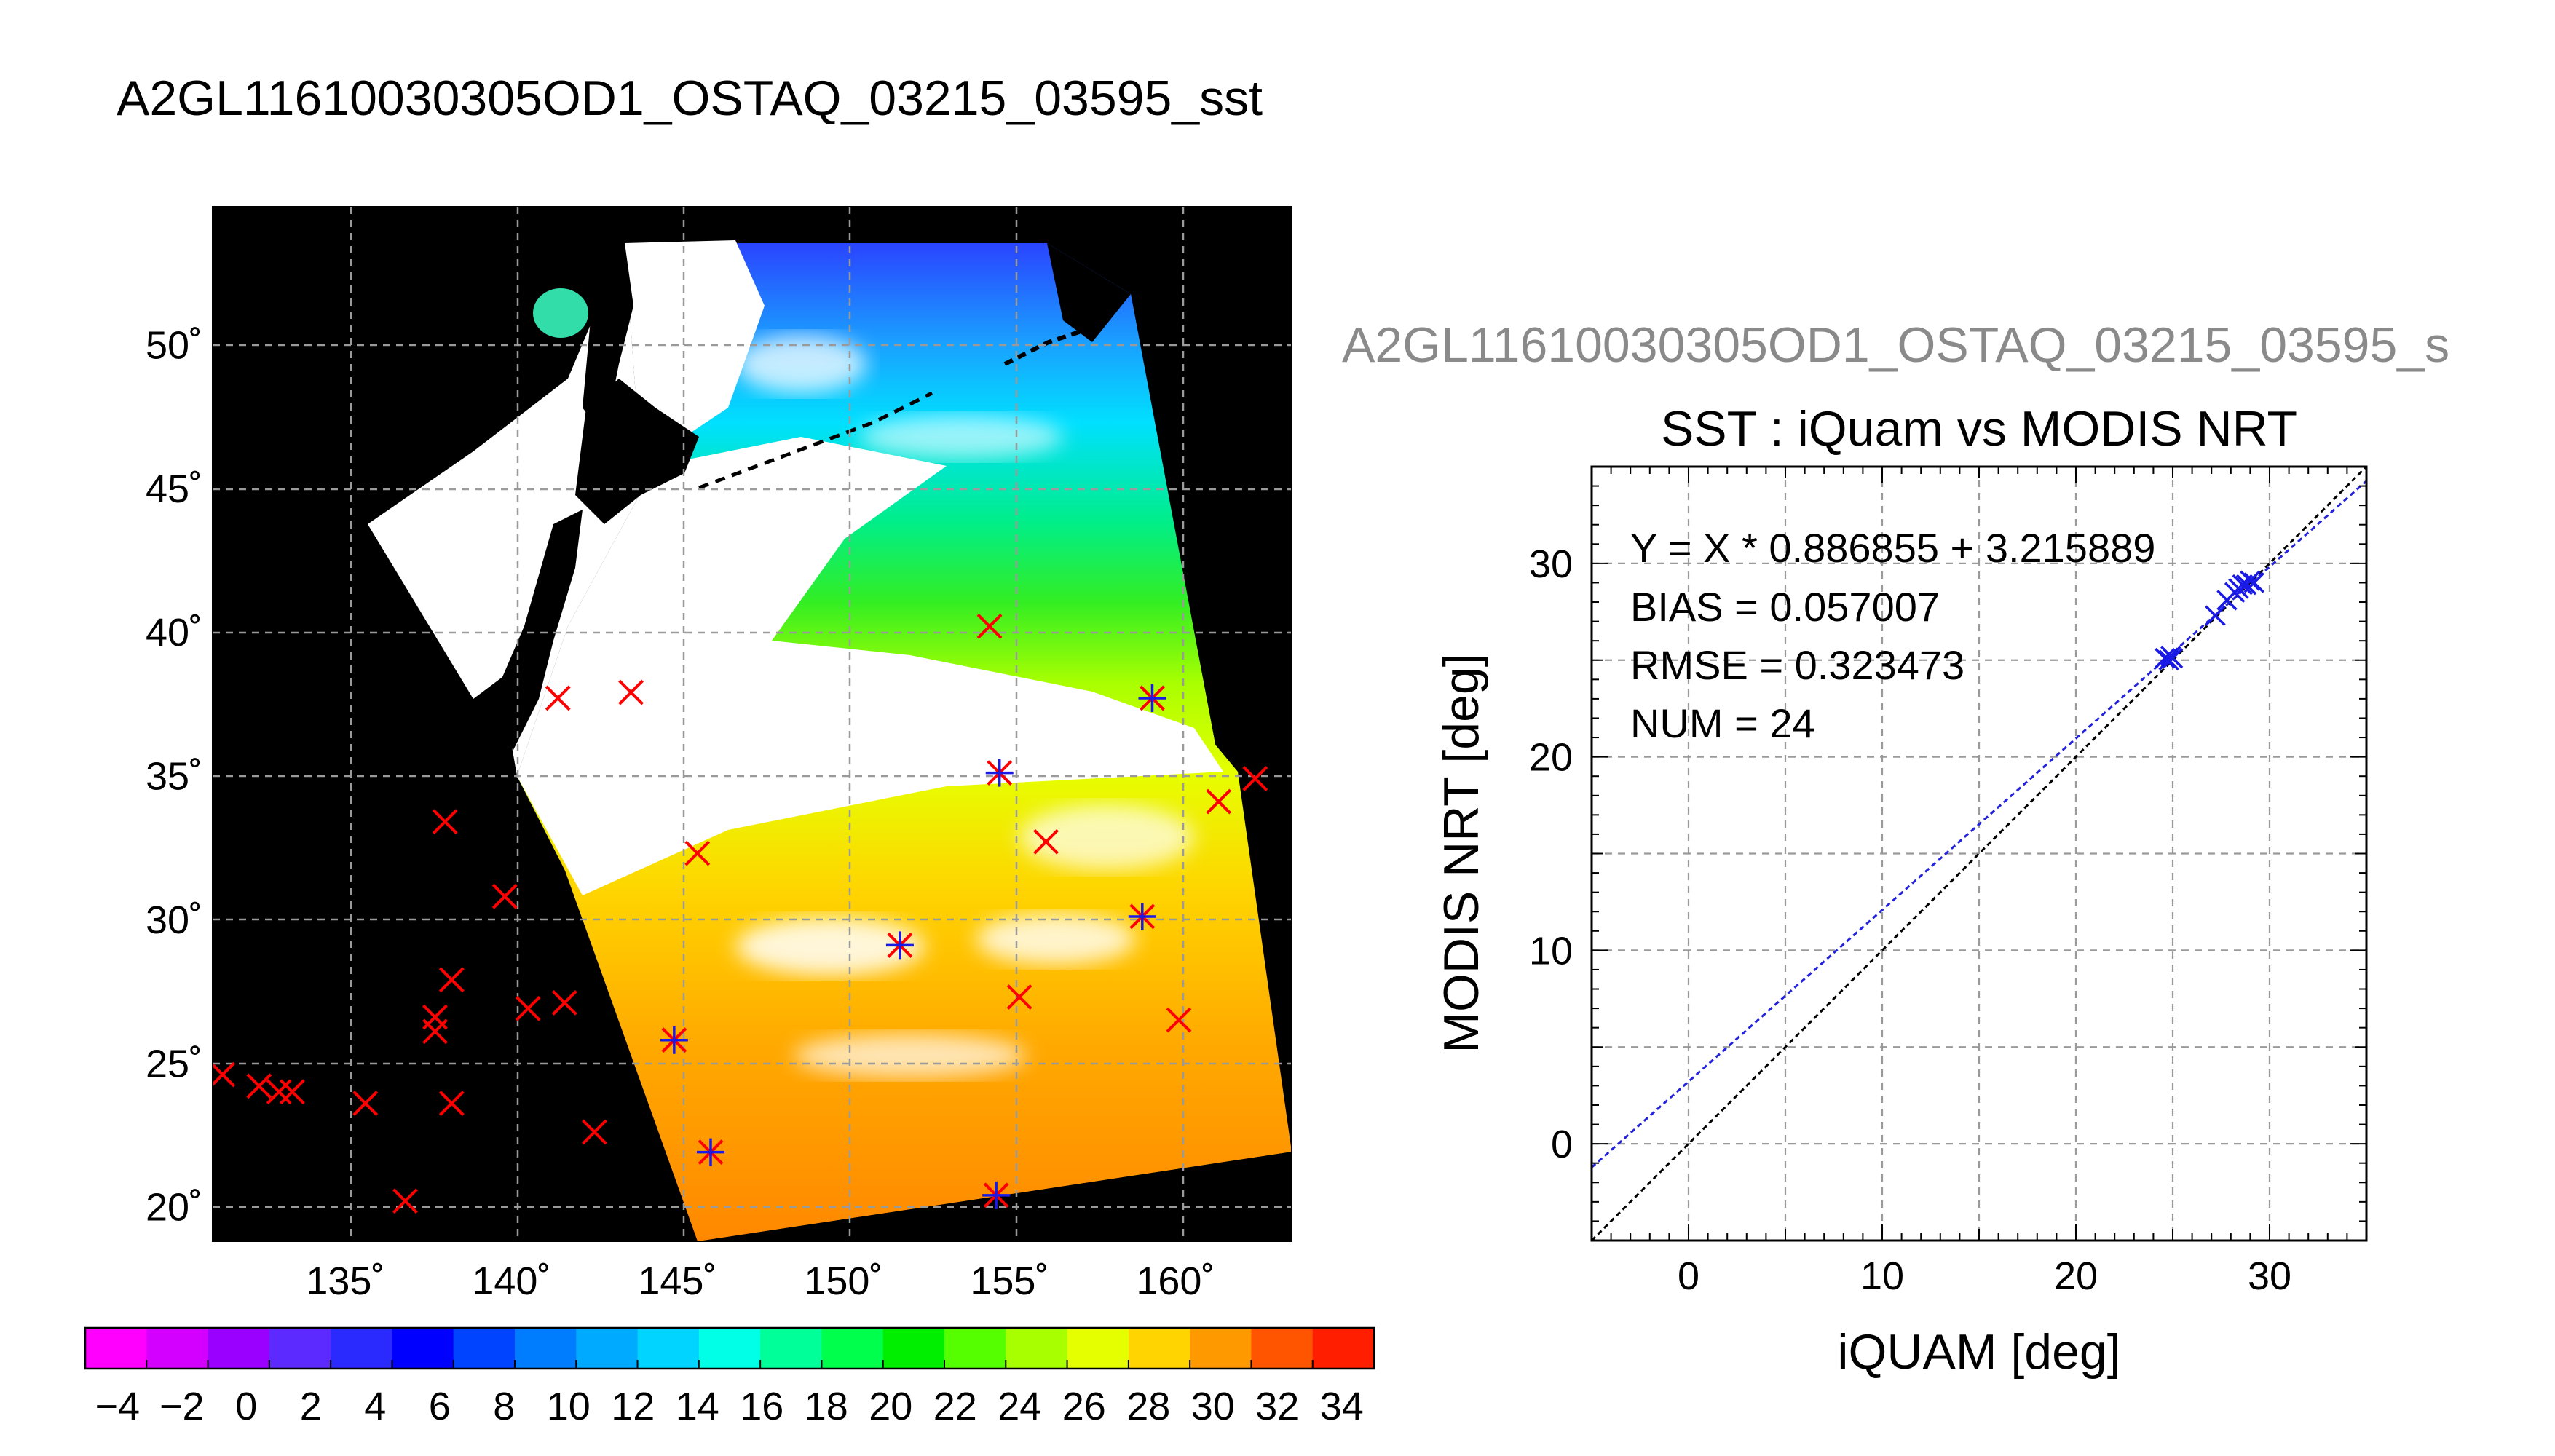  Describe the element at coordinates (1722, 723) in the screenshot. I see `num-stat: NUM = 24` at that location.